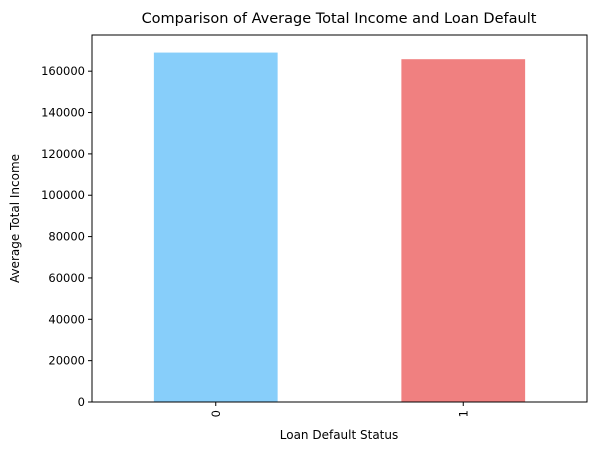 This screenshot has width=598, height=450. What do you see at coordinates (66, 237) in the screenshot?
I see `y-tick-label: 80000` at bounding box center [66, 237].